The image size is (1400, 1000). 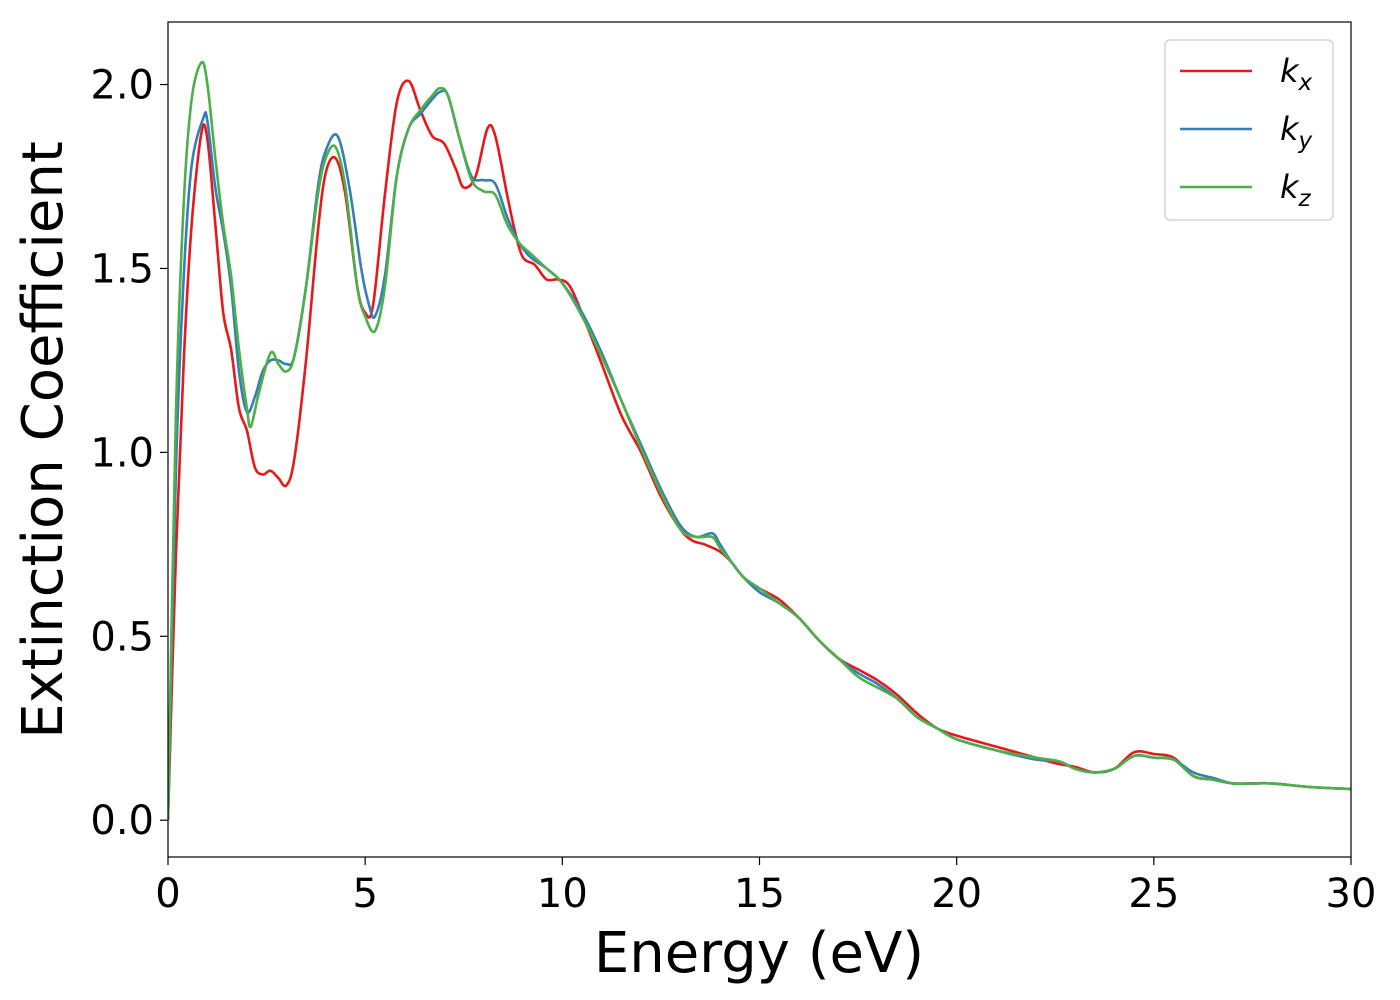 I want to click on x-tick-label: 5, so click(x=364, y=894).